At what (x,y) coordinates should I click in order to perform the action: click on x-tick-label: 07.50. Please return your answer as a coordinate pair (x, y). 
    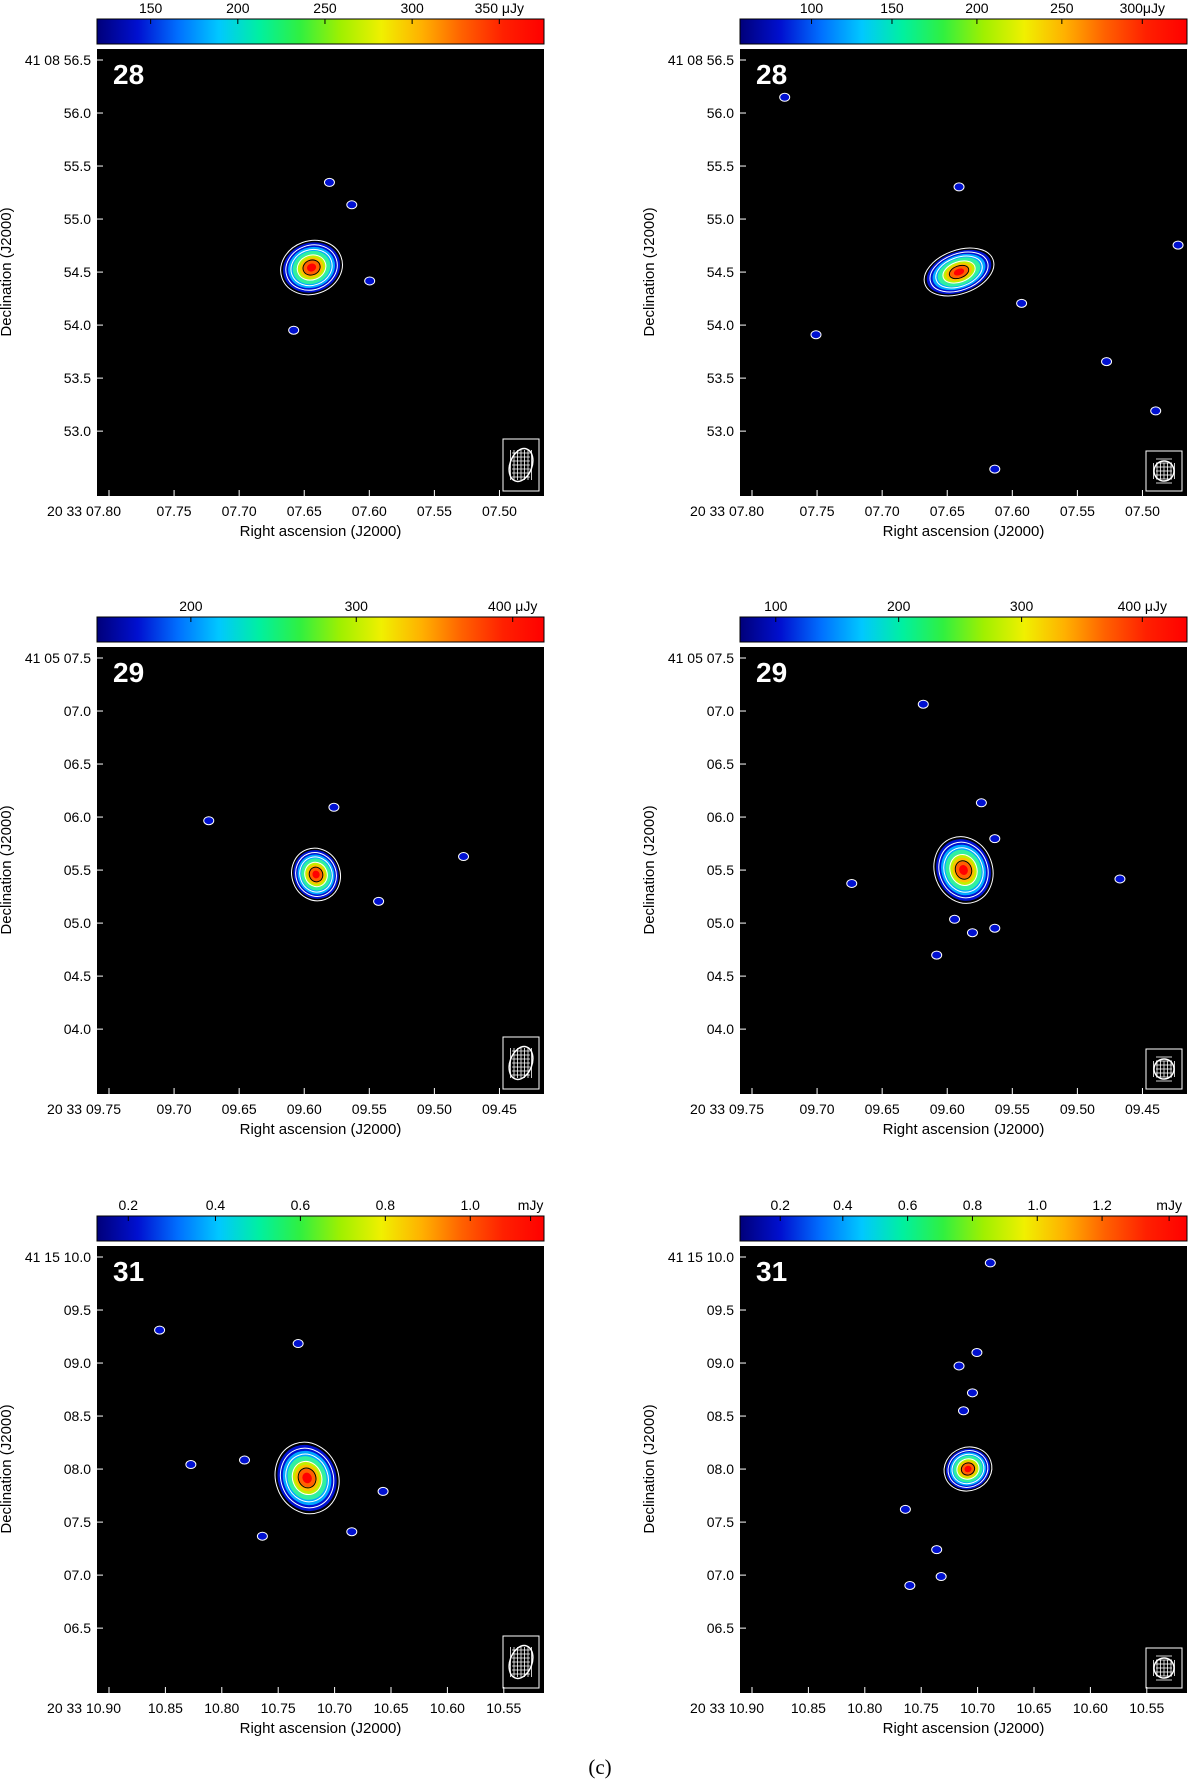
    Looking at the image, I should click on (499, 511).